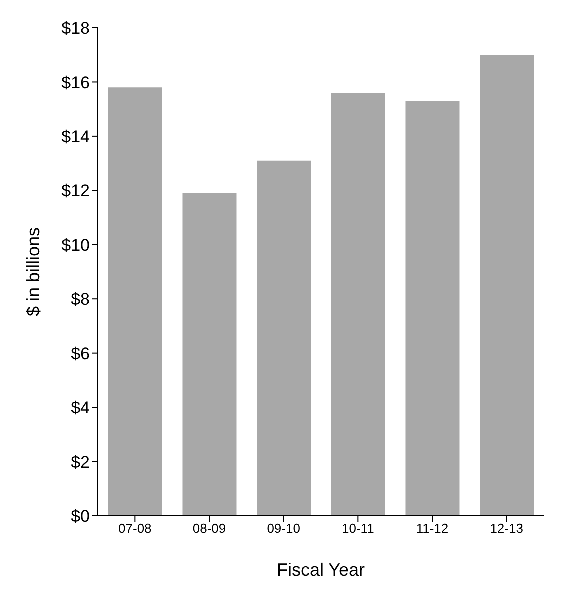 The image size is (562, 594). I want to click on y-tick-label: $8, so click(80, 300).